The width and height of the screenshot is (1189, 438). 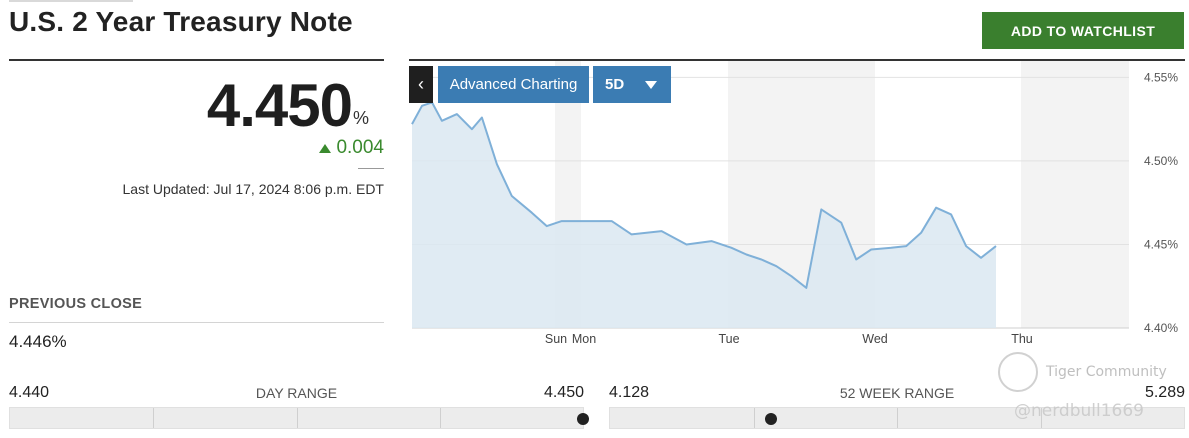 What do you see at coordinates (371, 168) in the screenshot?
I see `change-underline` at bounding box center [371, 168].